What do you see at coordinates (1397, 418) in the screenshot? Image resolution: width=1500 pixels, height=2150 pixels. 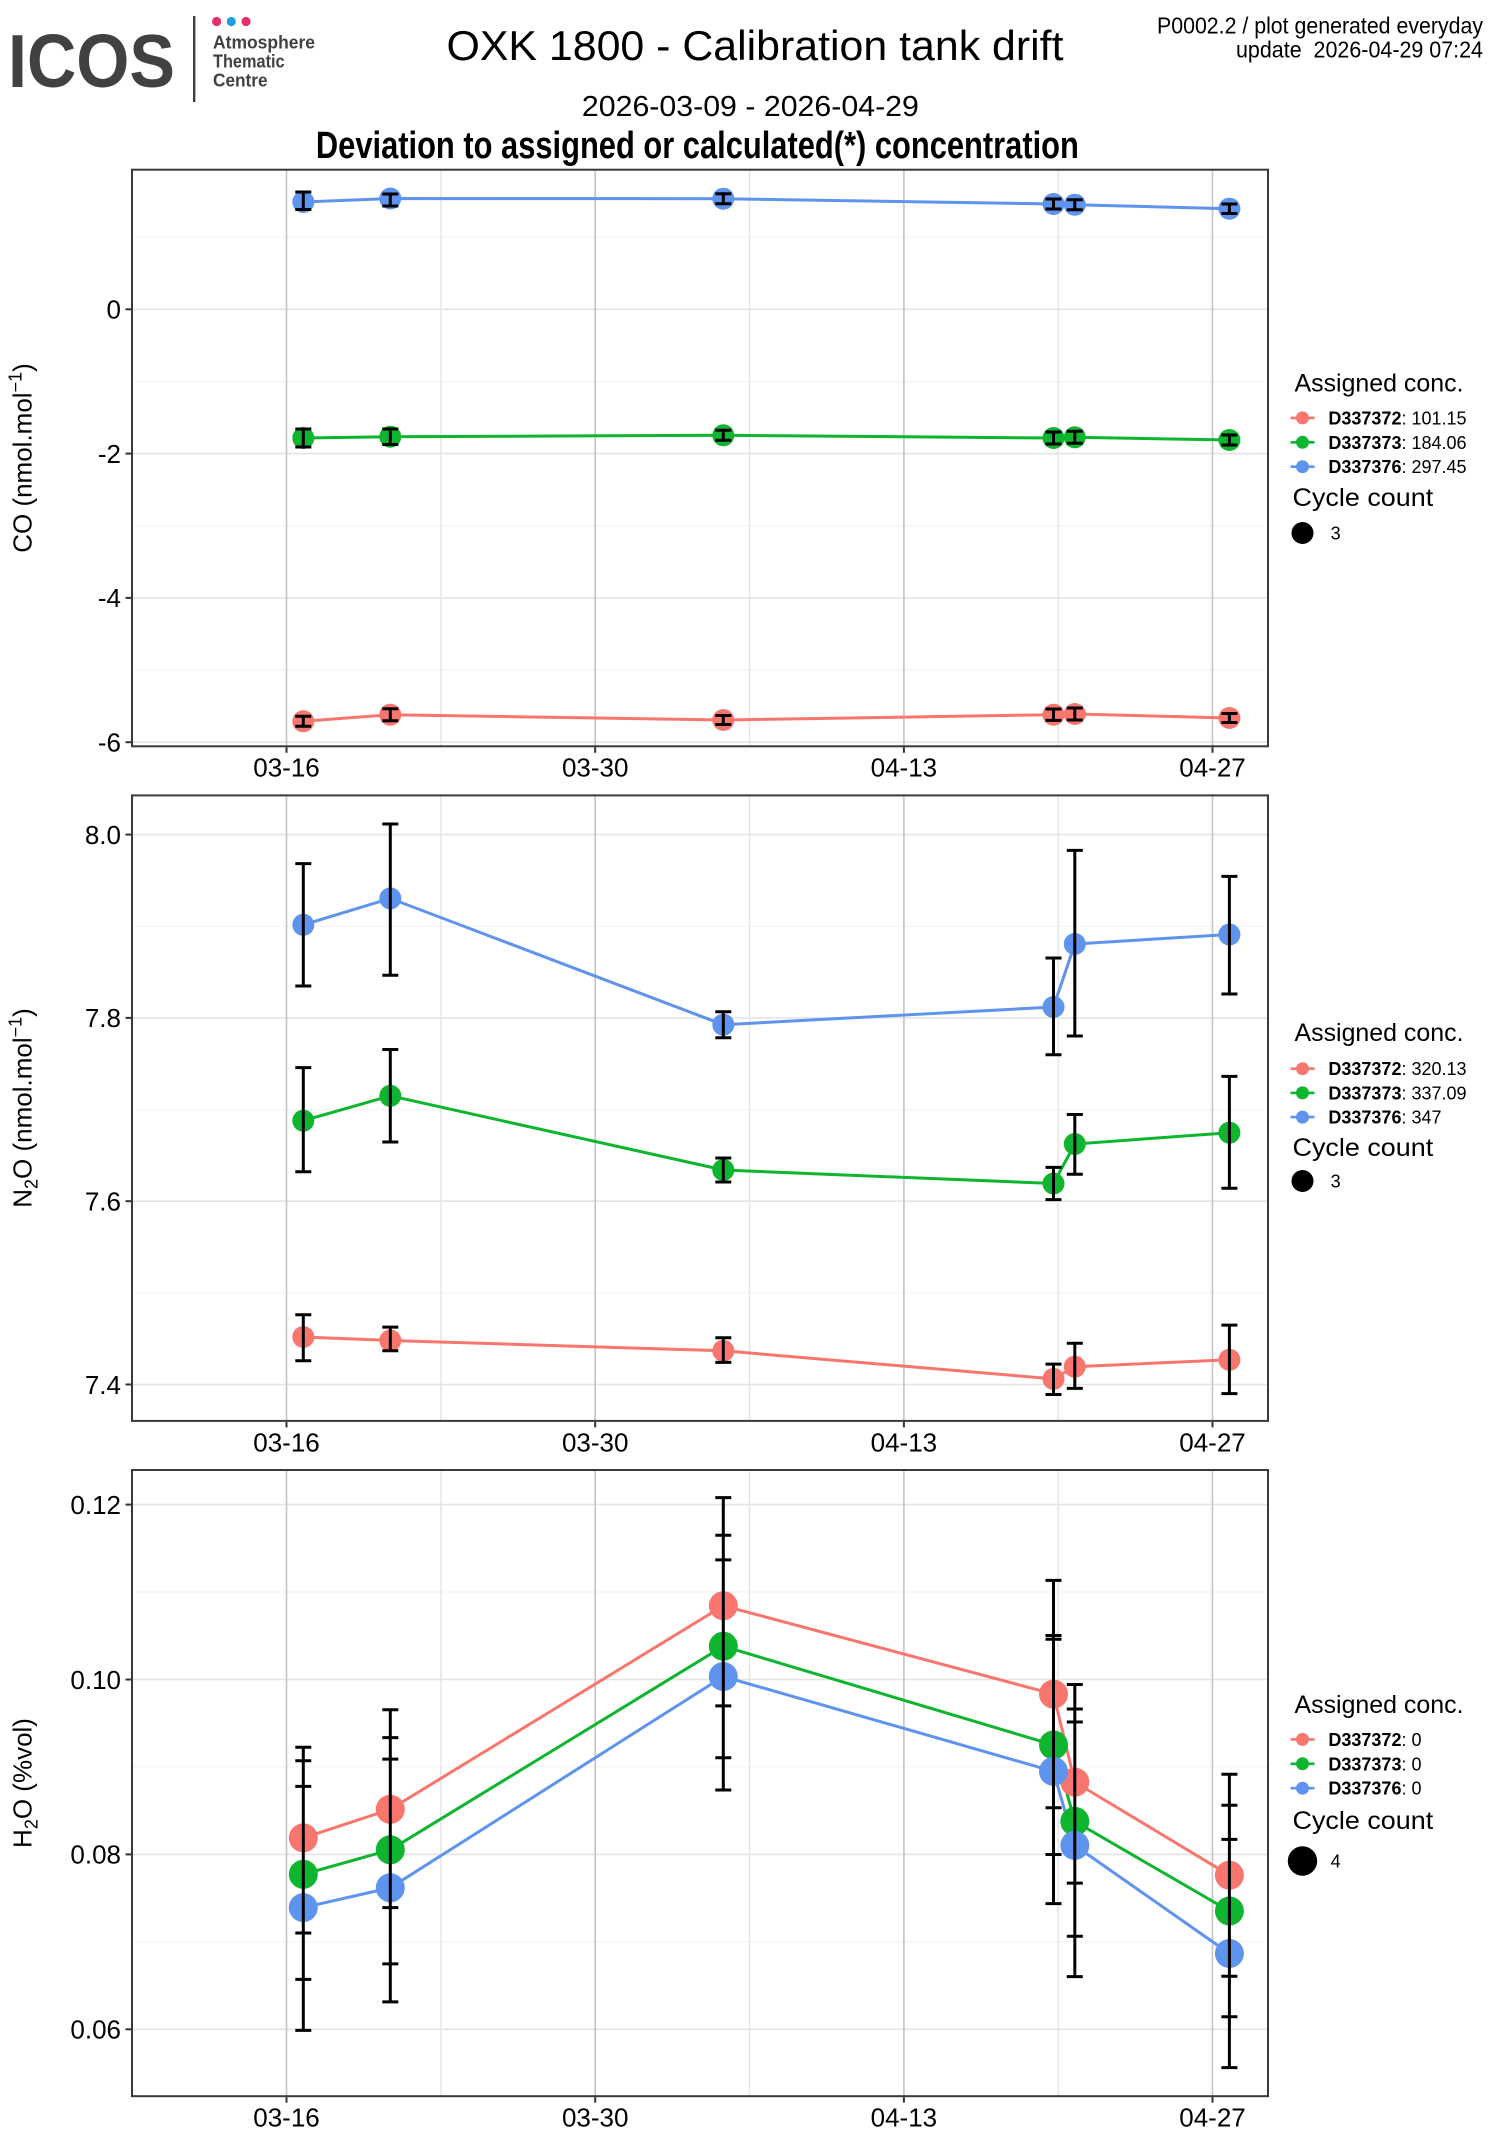 I see `svg-text: D337372: 101.15` at bounding box center [1397, 418].